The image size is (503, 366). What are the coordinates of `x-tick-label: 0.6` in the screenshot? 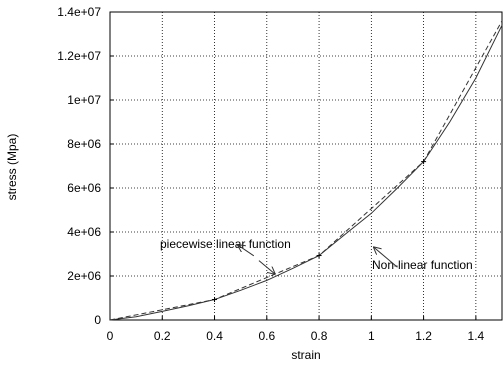 It's located at (266, 336).